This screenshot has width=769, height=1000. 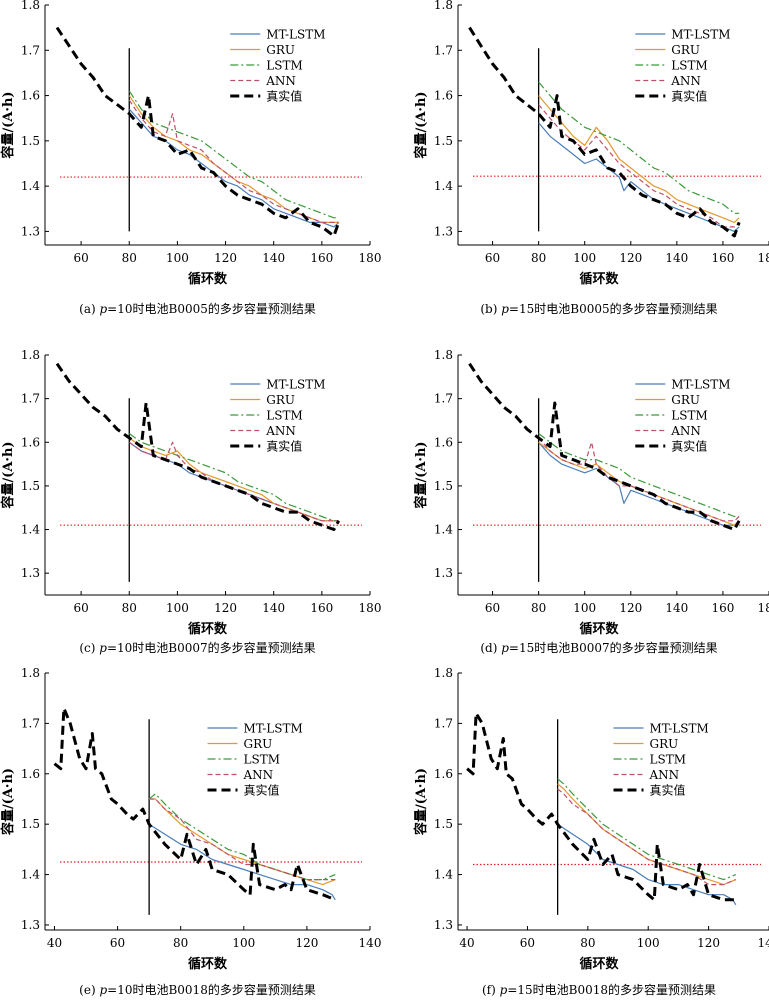 I want to click on panel-caption: (a) p=10时电池B0005的多步容量预测结果, so click(x=197, y=308).